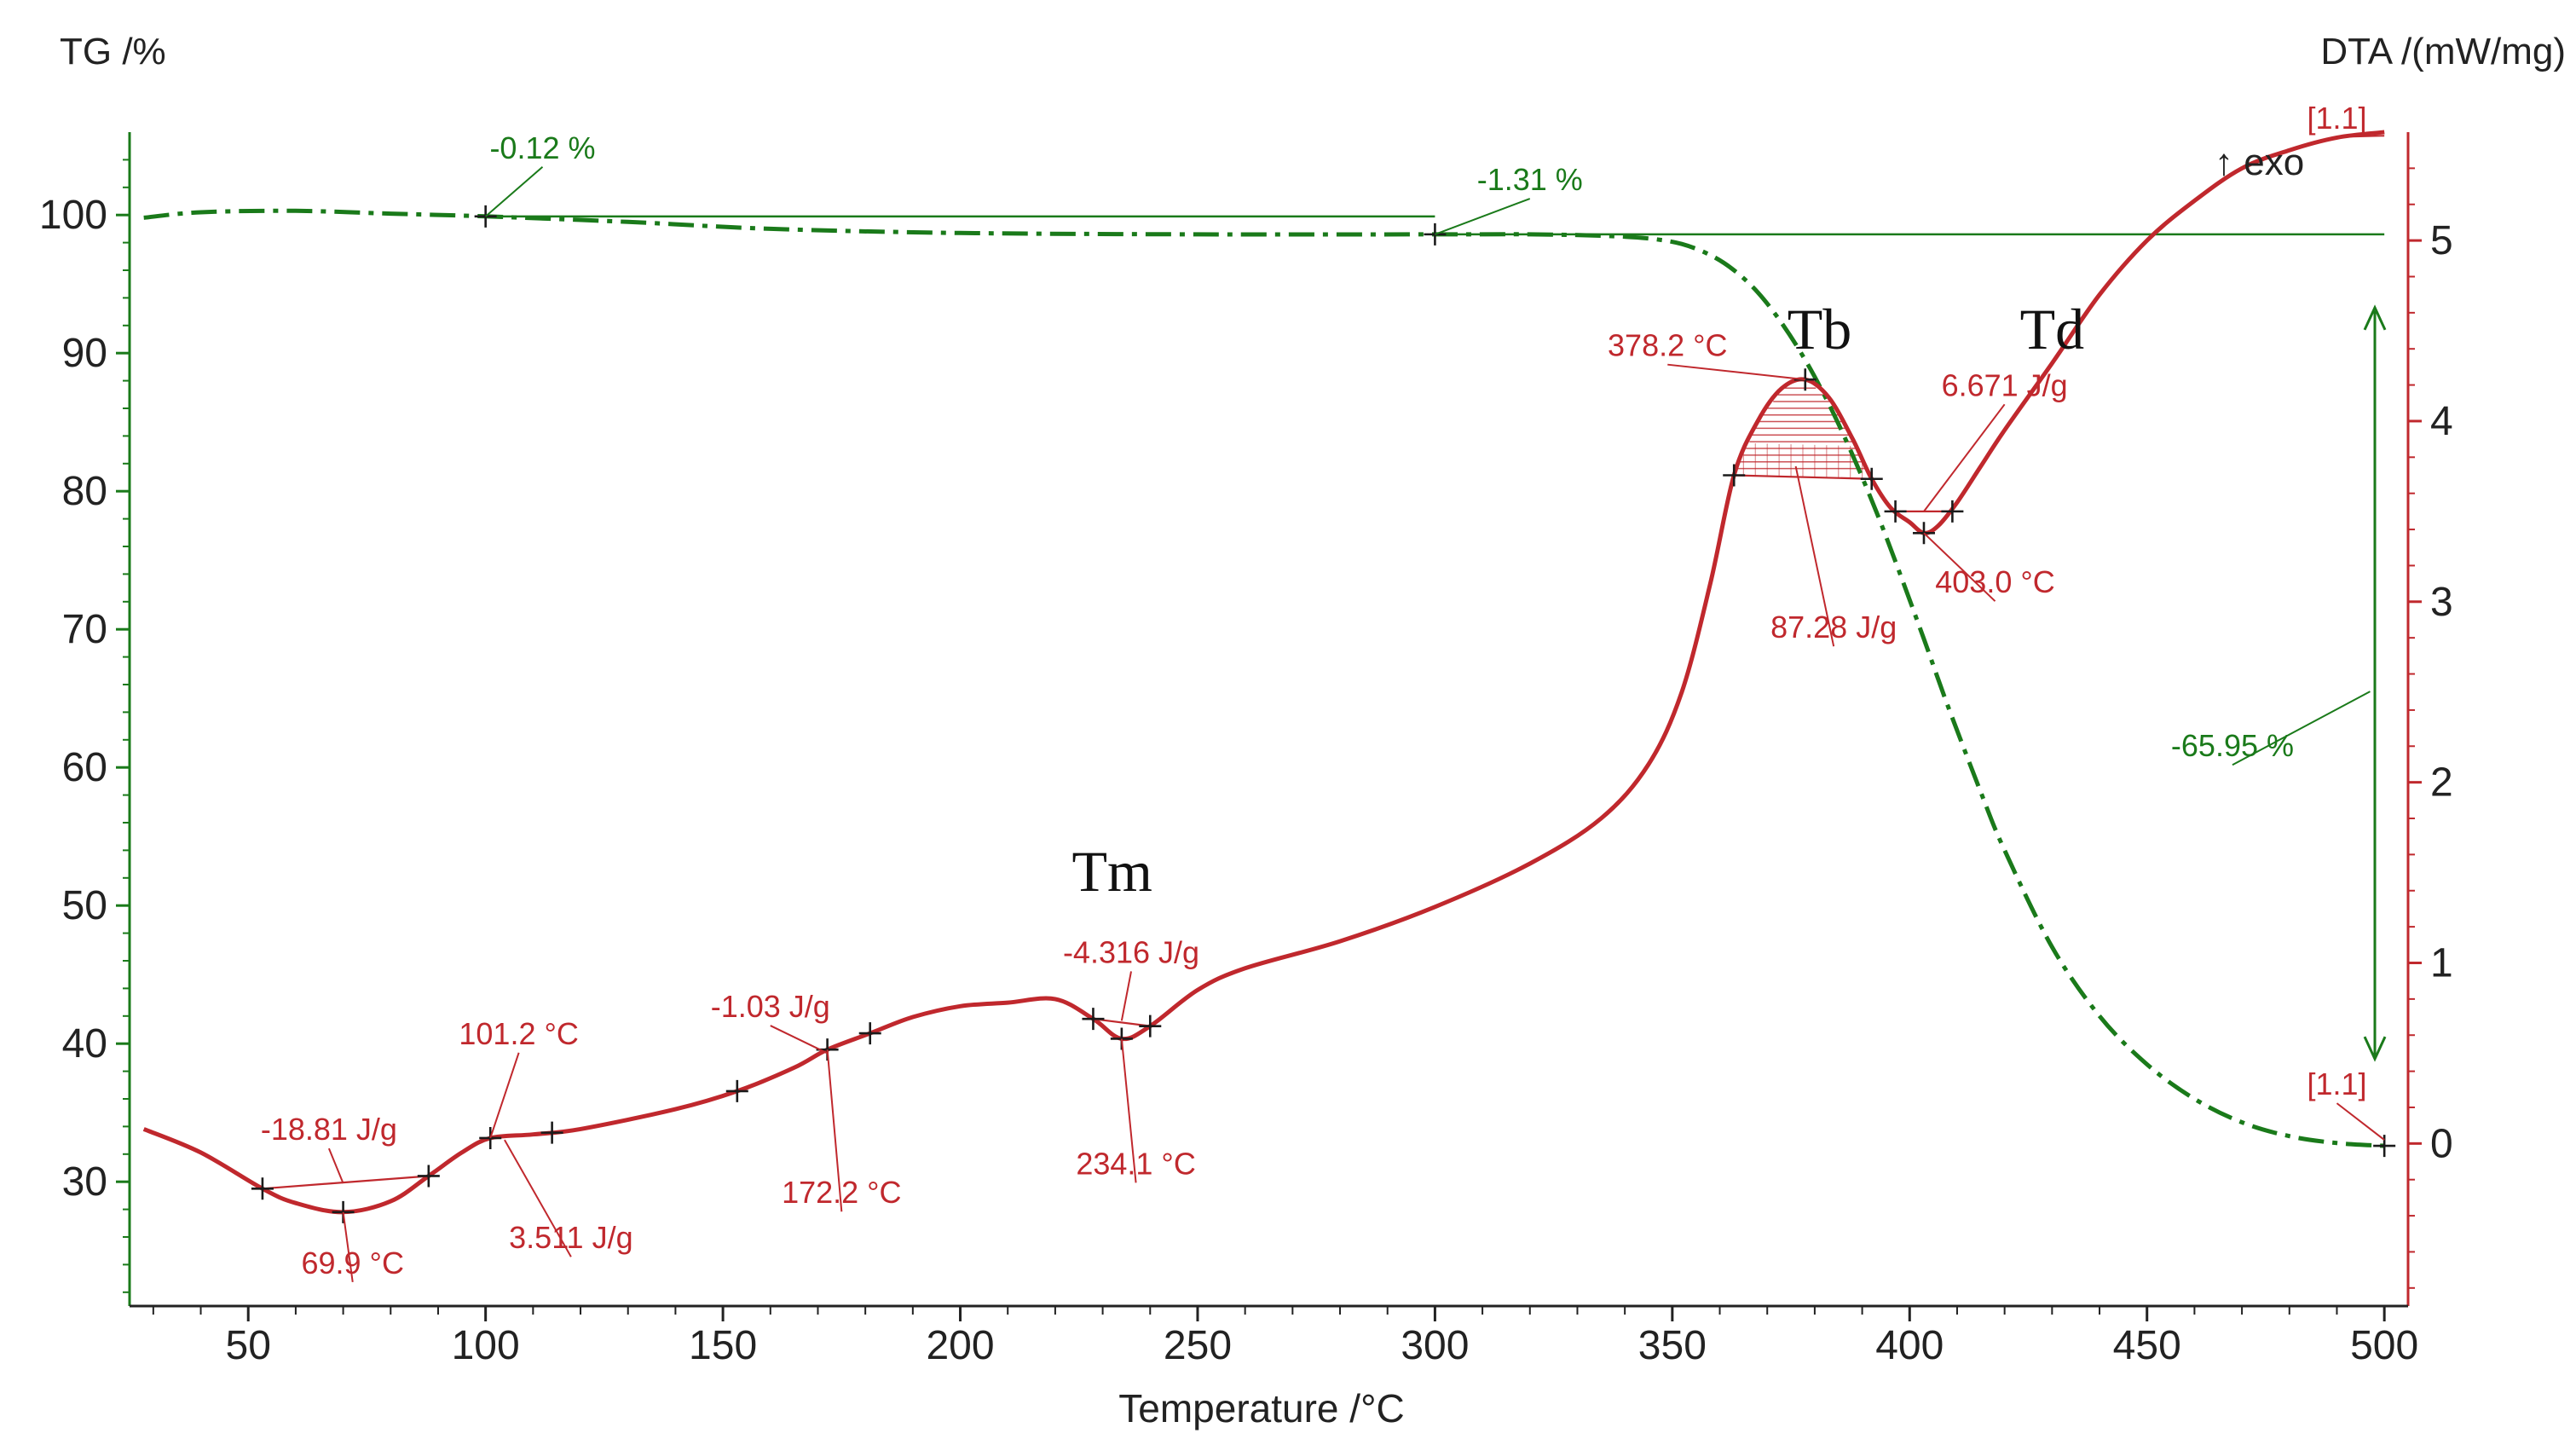 Image resolution: width=2576 pixels, height=1445 pixels. I want to click on x-tick-label: 500, so click(2384, 1345).